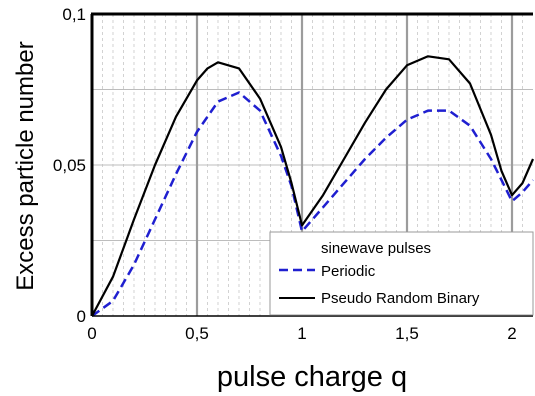 This screenshot has height=396, width=535. I want to click on y-axis-label: Excess particle number, so click(25, 165).